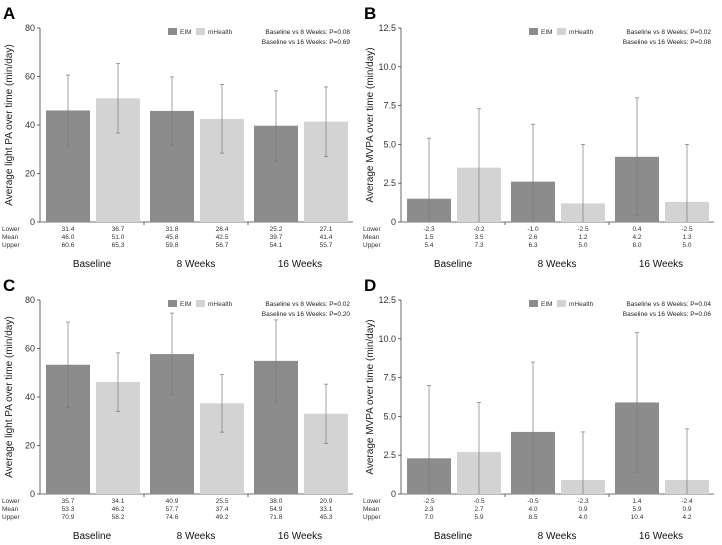  What do you see at coordinates (222, 245) in the screenshot?
I see `table-upper-value: 56.7` at bounding box center [222, 245].